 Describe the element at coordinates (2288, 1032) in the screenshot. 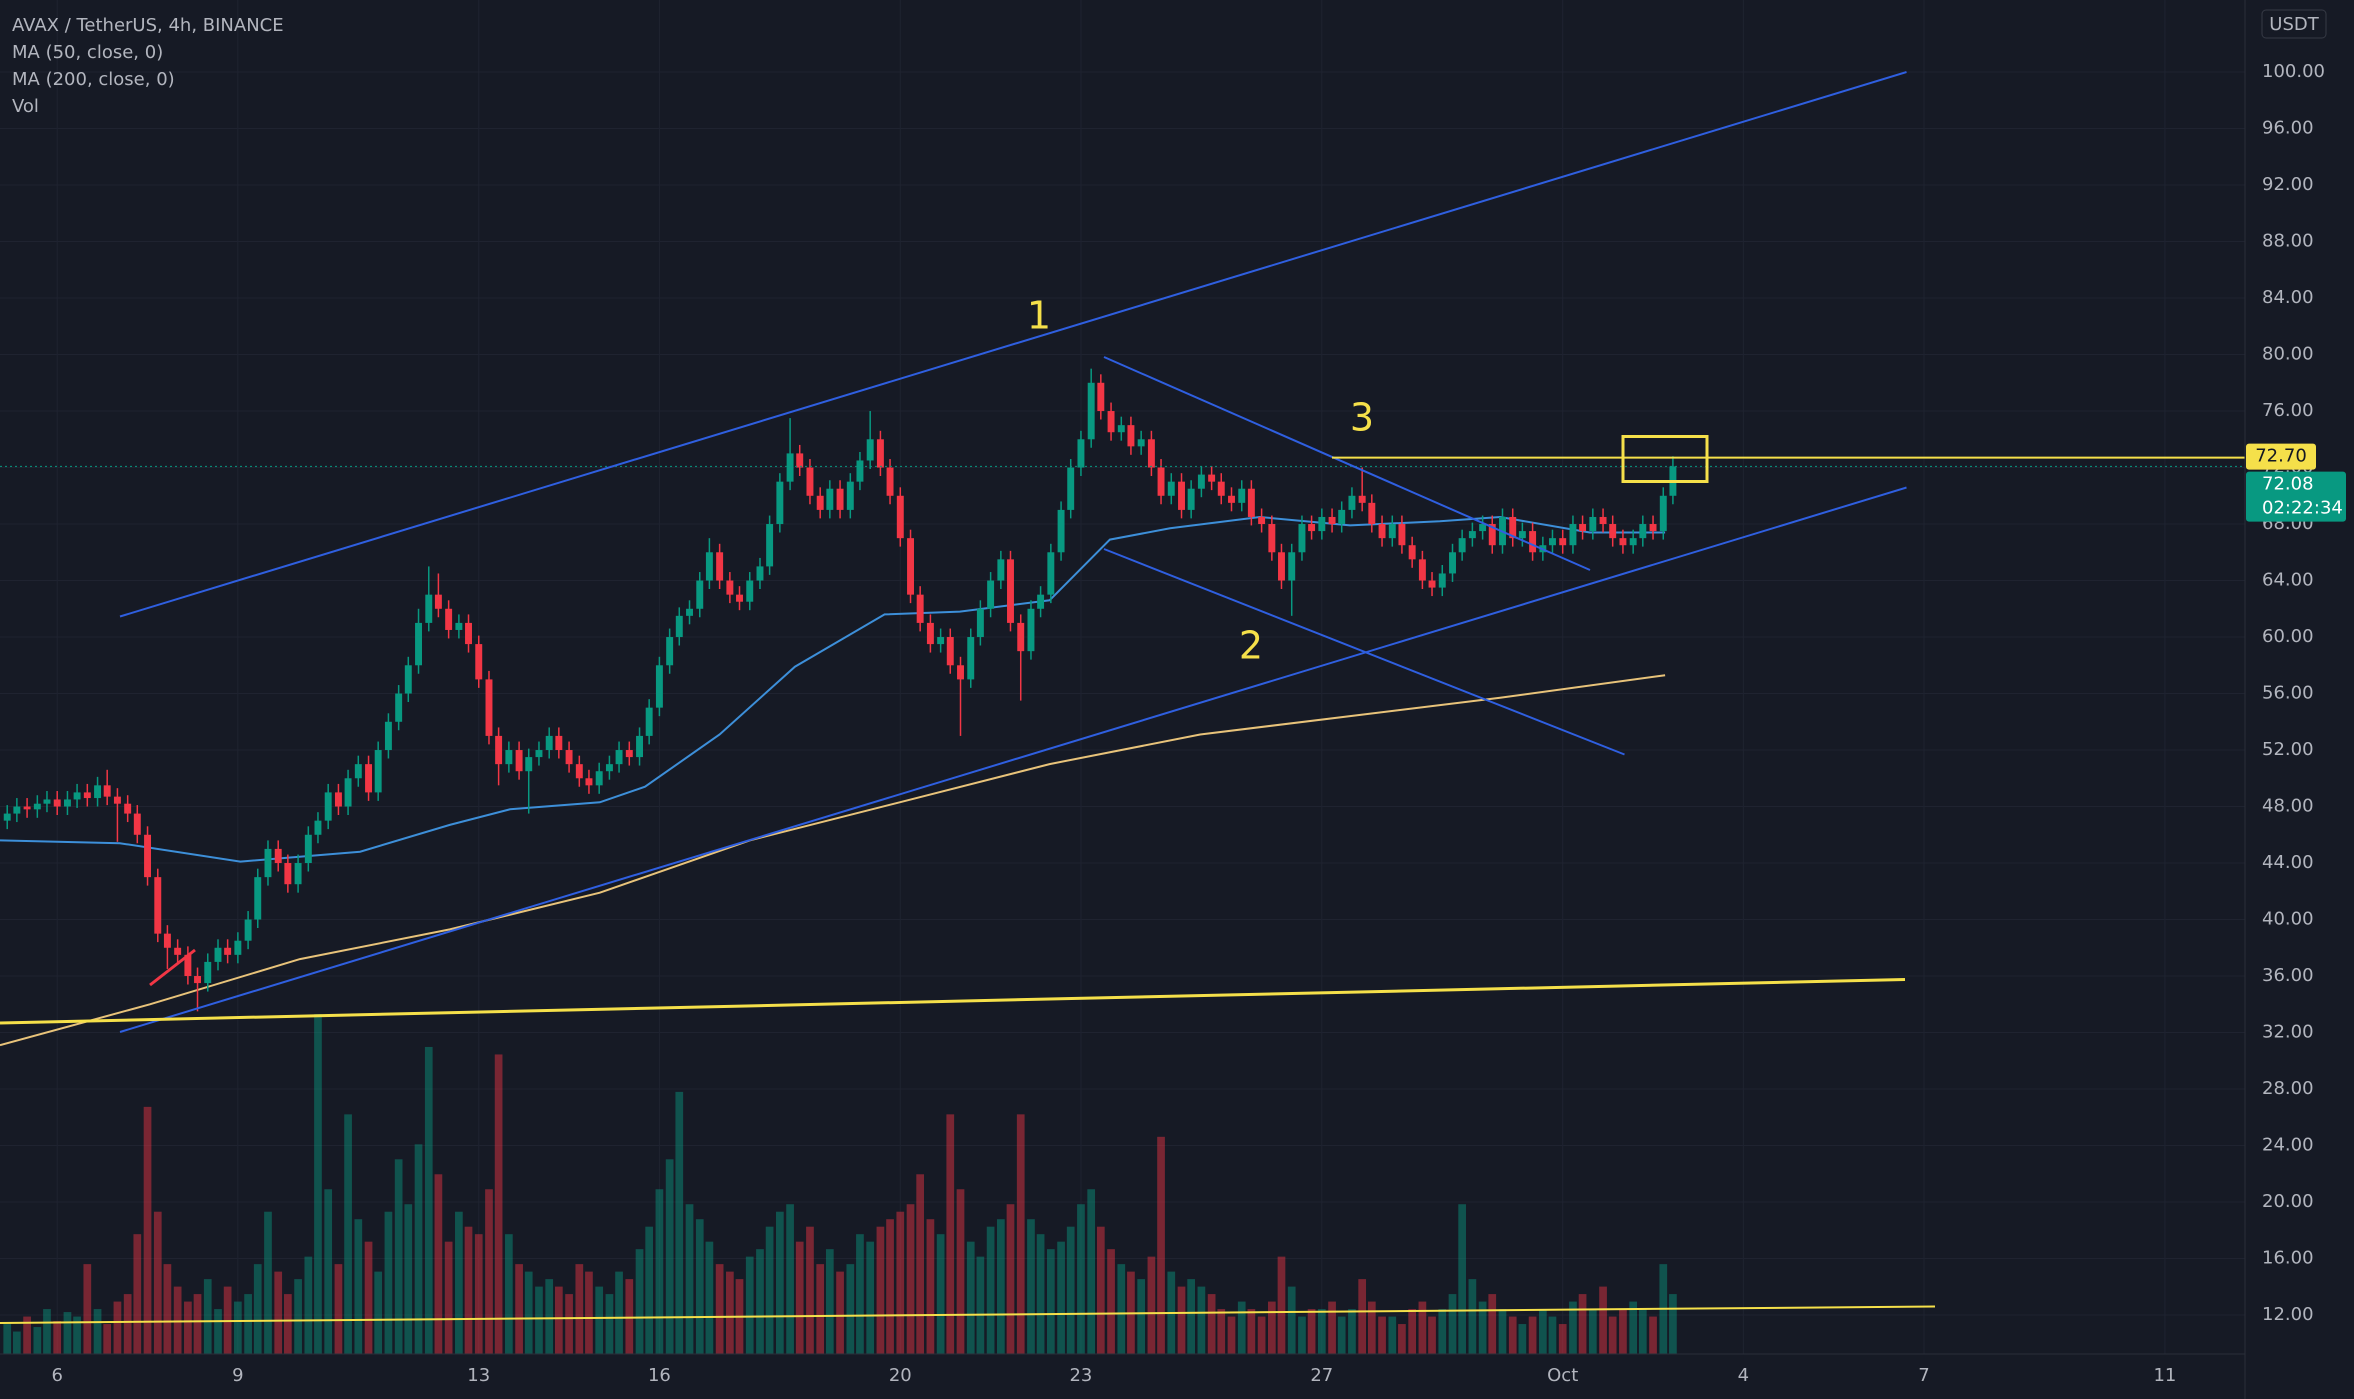

I see `y-tick-label: 32.00` at that location.